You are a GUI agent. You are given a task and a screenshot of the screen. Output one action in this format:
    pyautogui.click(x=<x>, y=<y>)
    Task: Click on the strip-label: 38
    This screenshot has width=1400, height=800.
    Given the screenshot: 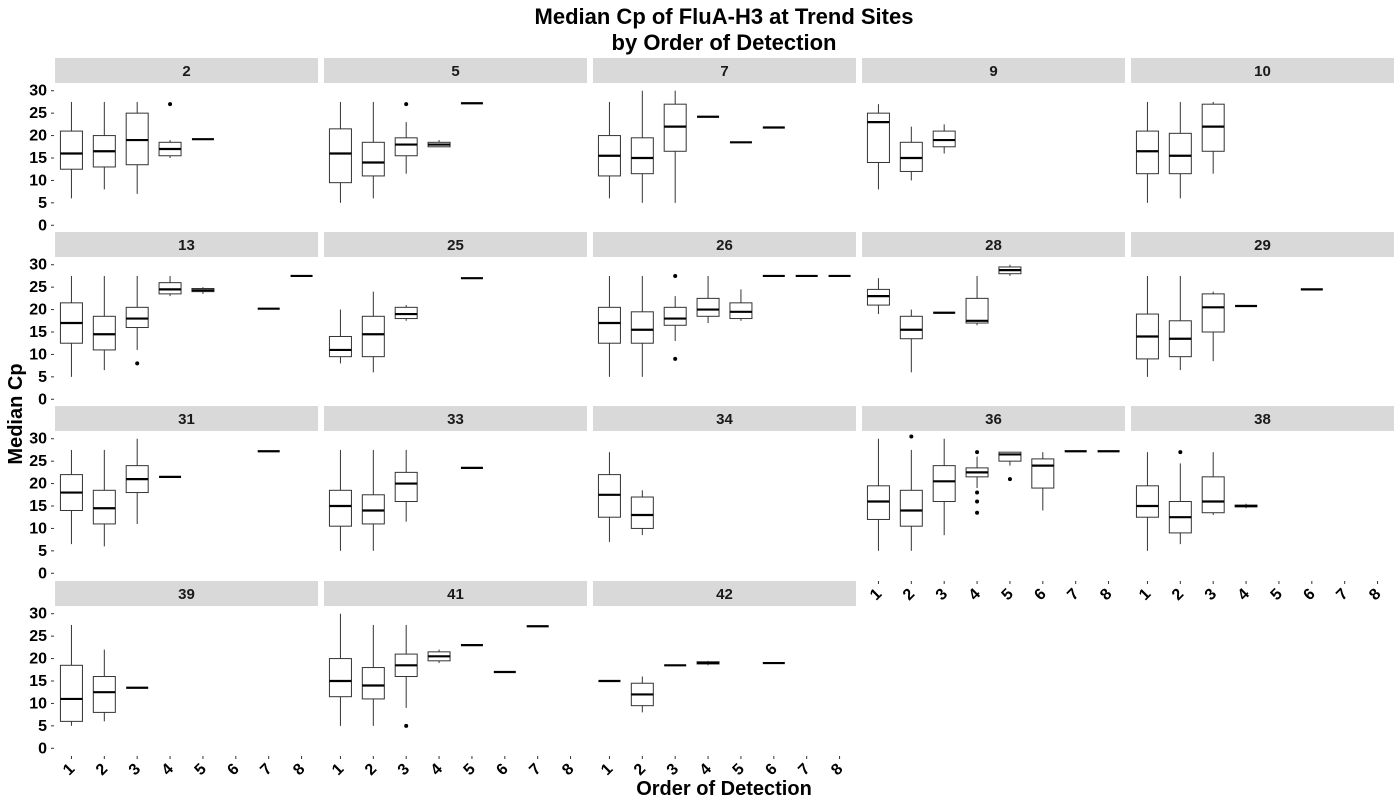 What is the action you would take?
    pyautogui.click(x=1262, y=419)
    